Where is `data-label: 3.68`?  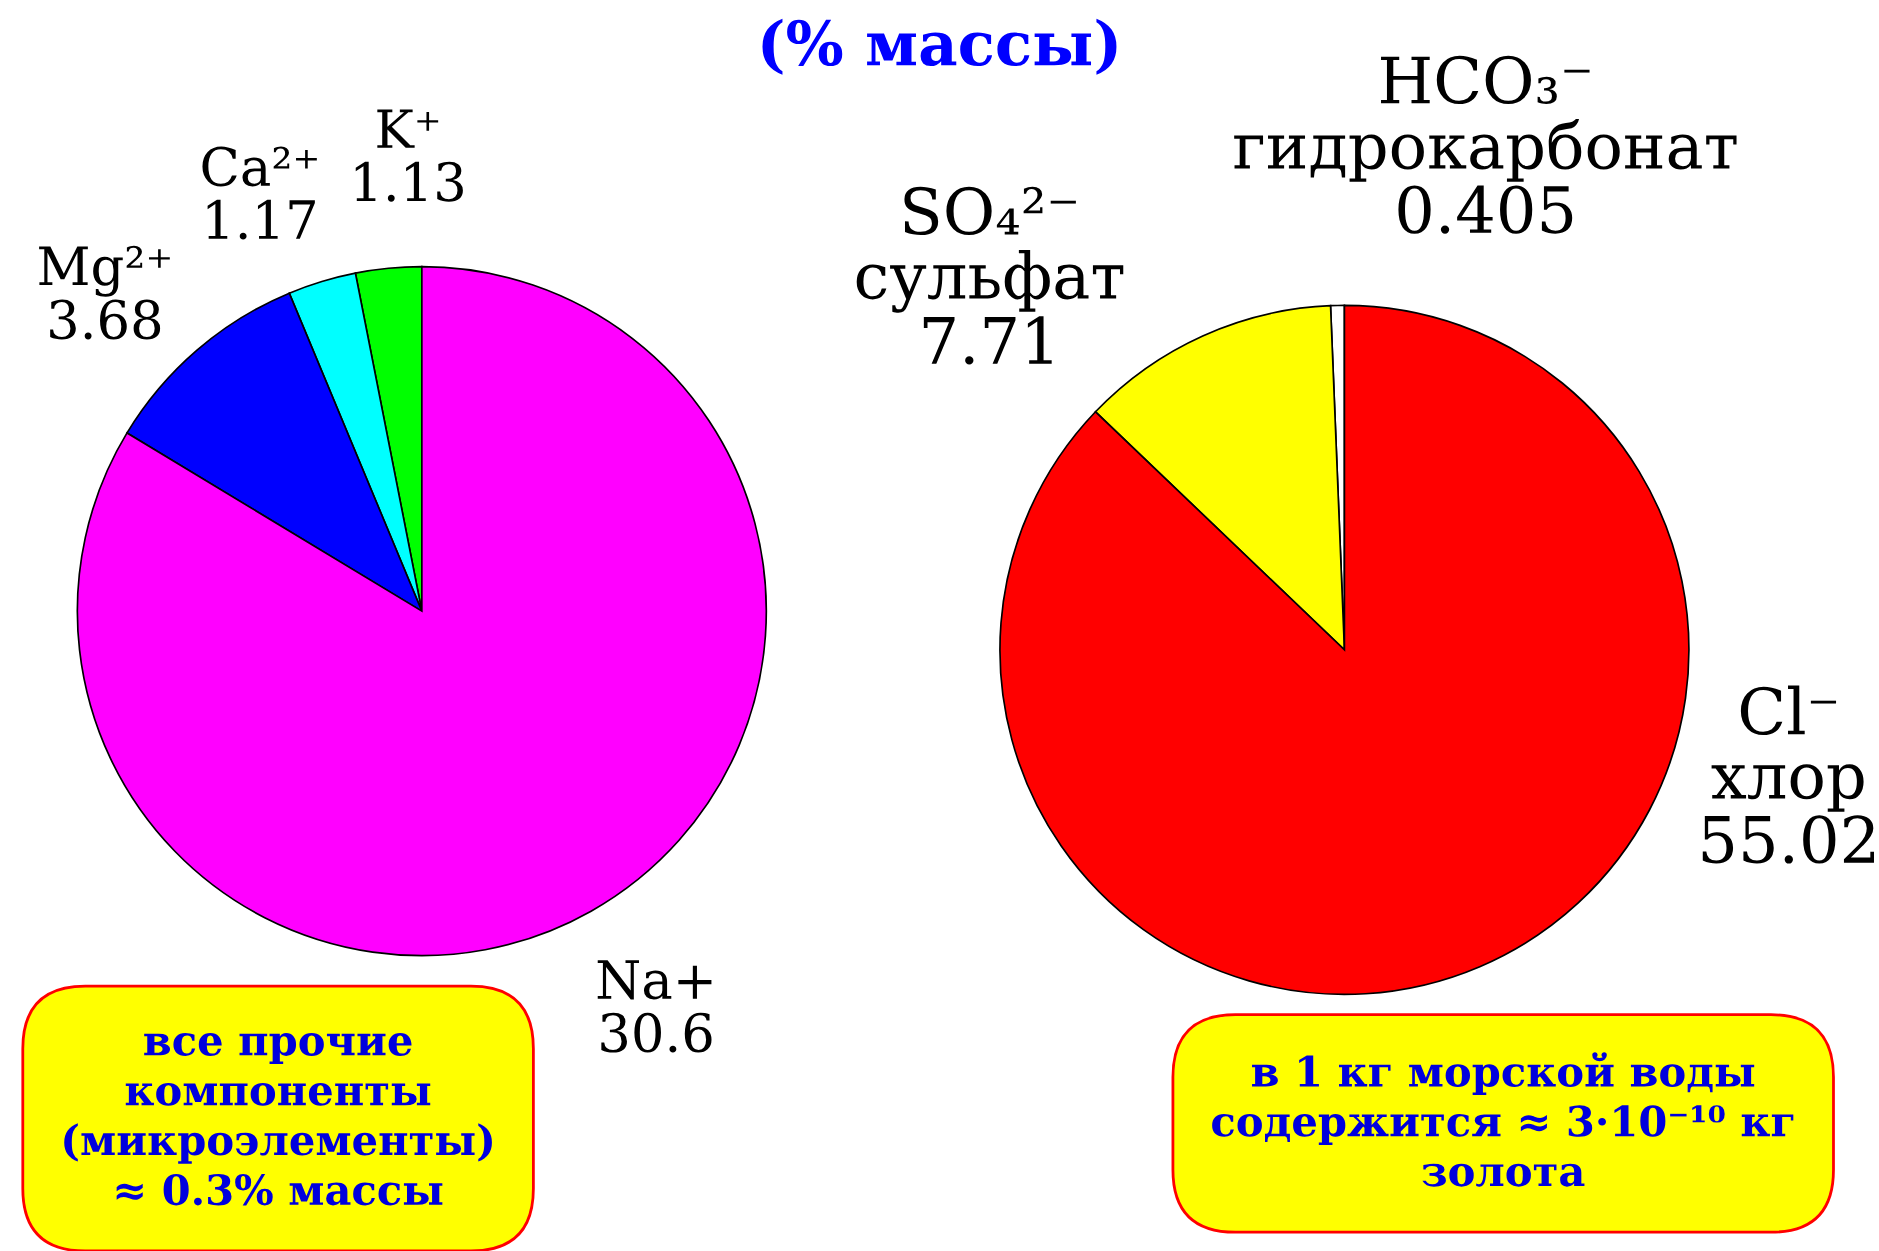
data-label: 3.68 is located at coordinates (105, 319).